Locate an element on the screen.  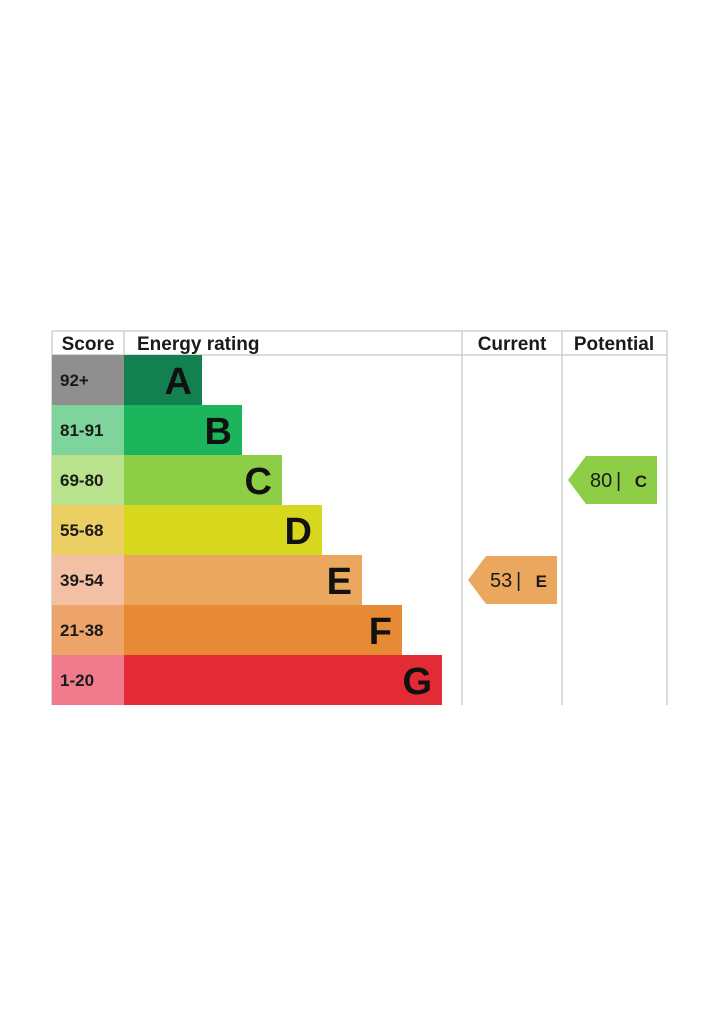
band-bar-f is located at coordinates (263, 630).